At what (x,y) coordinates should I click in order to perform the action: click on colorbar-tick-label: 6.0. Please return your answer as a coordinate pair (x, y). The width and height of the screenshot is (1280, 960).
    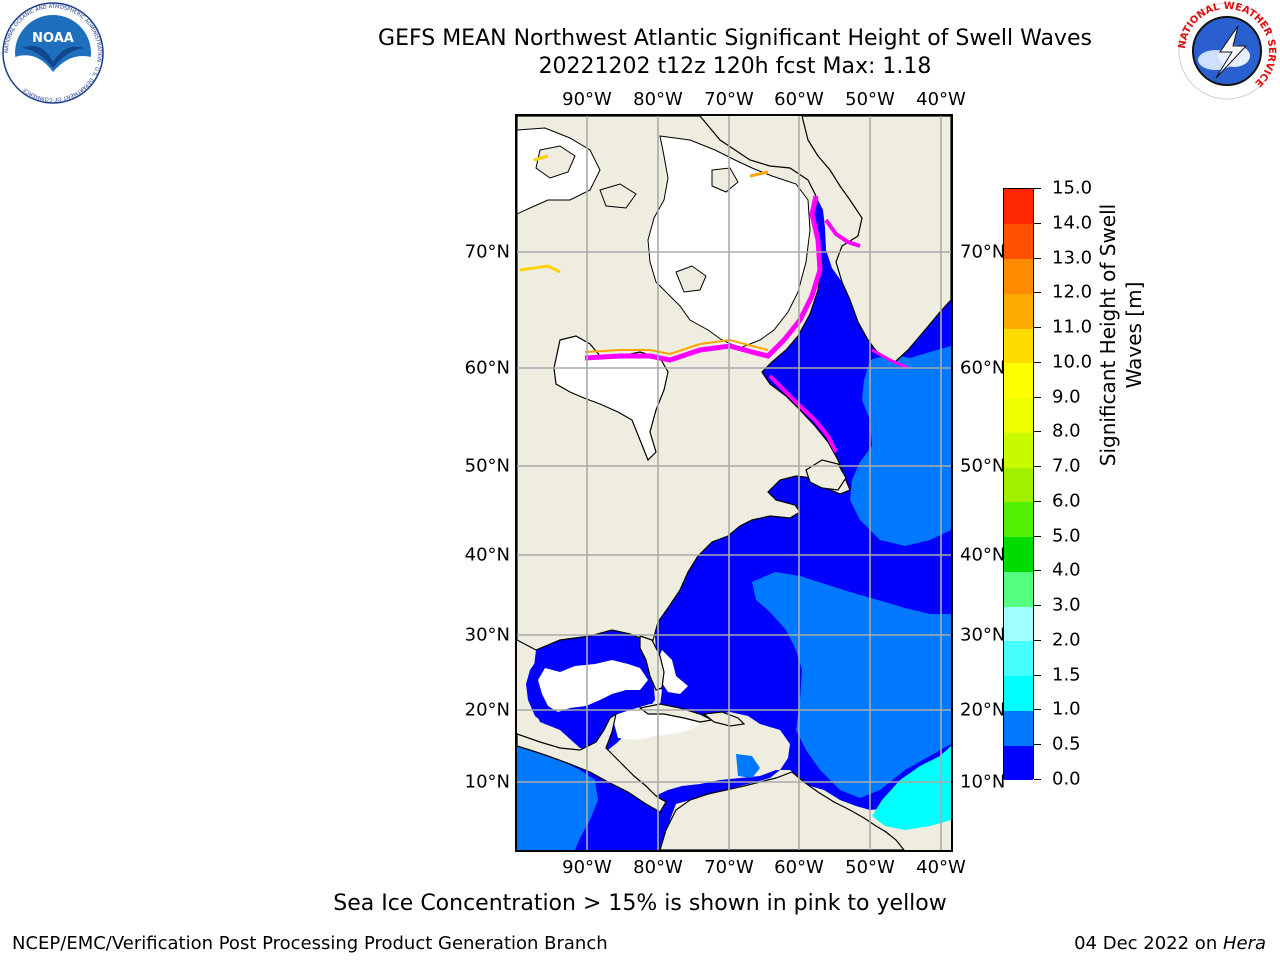
    Looking at the image, I should click on (1066, 501).